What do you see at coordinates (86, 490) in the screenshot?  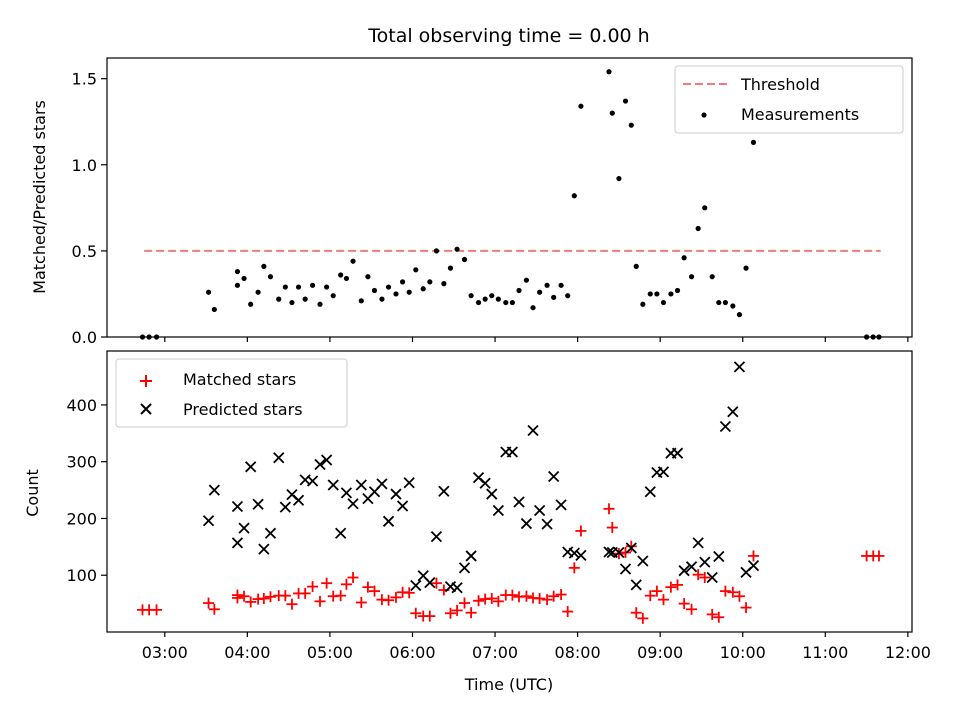 I see `count-y-axis: 100 200 300 400` at bounding box center [86, 490].